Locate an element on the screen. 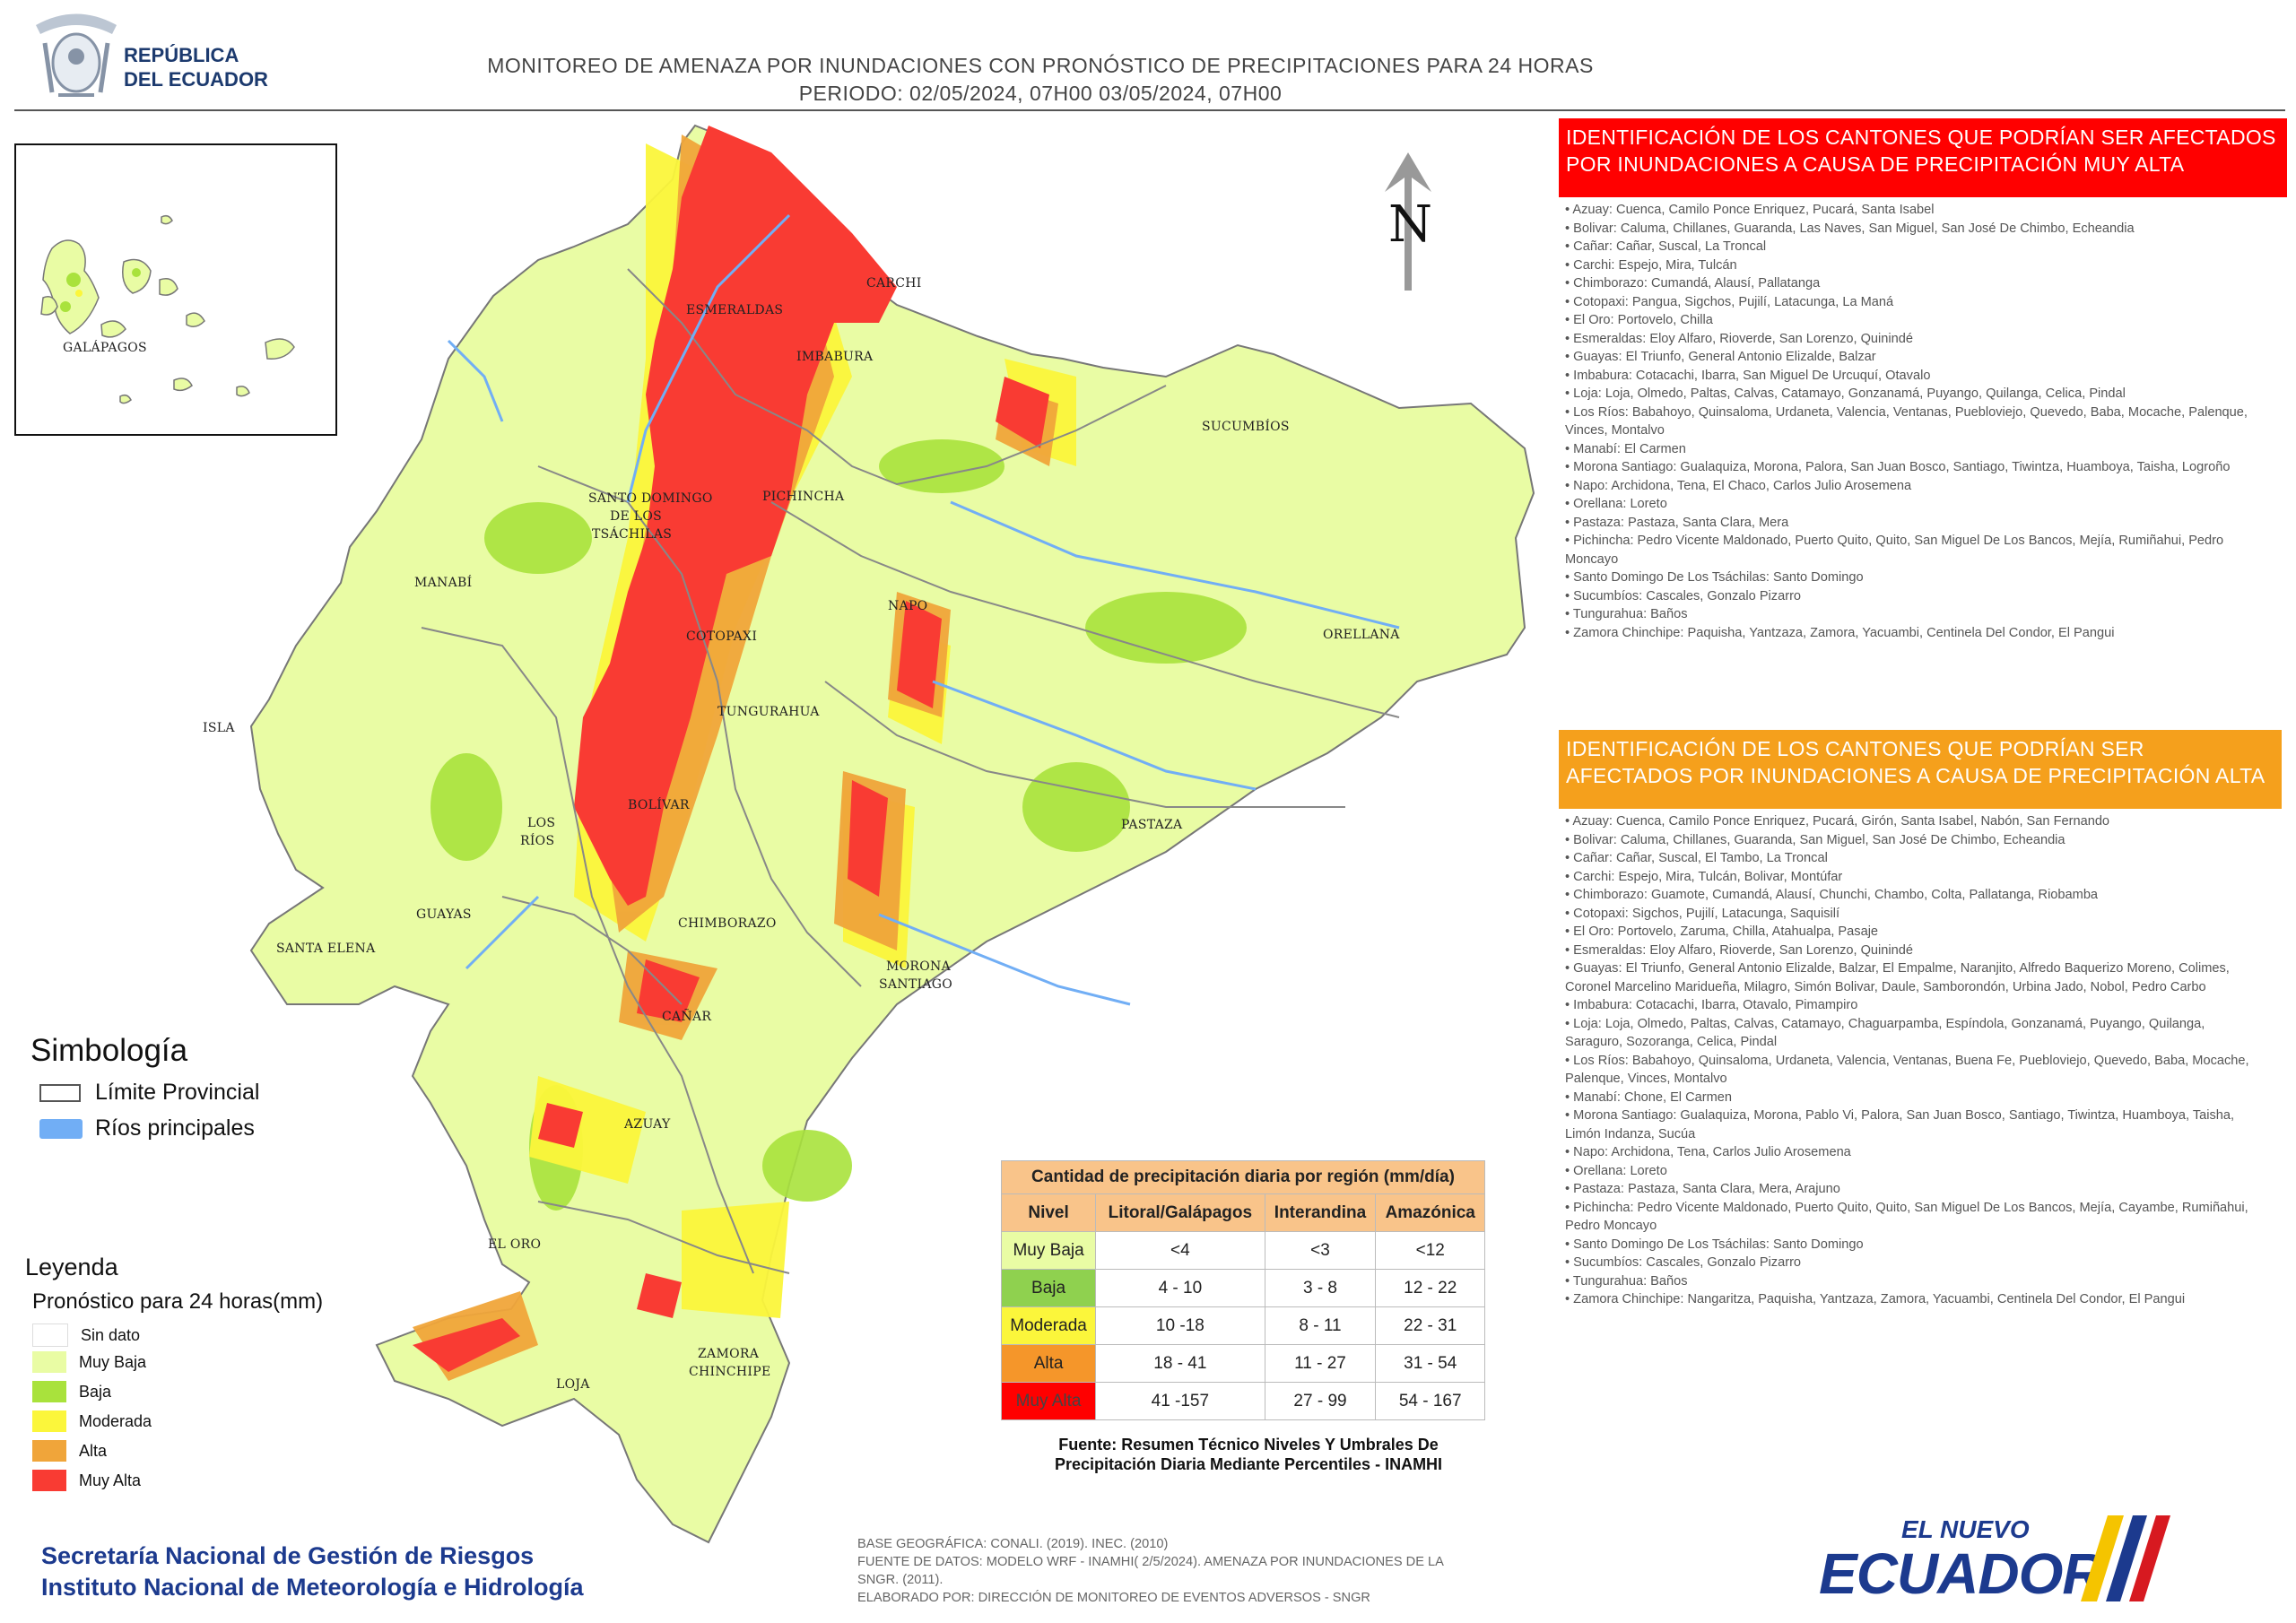  list-item: Cañar: Cañar, Suscal, La Troncal is located at coordinates (1915, 247).